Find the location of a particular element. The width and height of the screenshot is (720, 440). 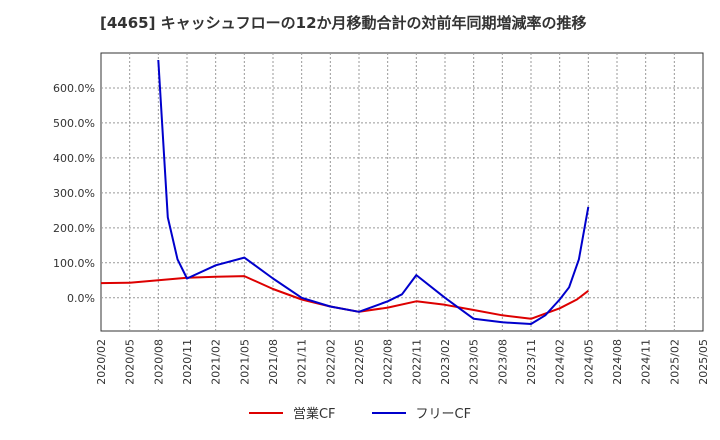

x-tick-label: 2020/11 is located at coordinates (187, 362).